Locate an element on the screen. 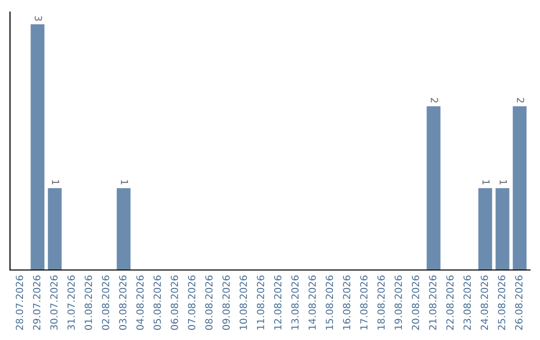  x-tick-label: 29.07.2026 is located at coordinates (36, 302).